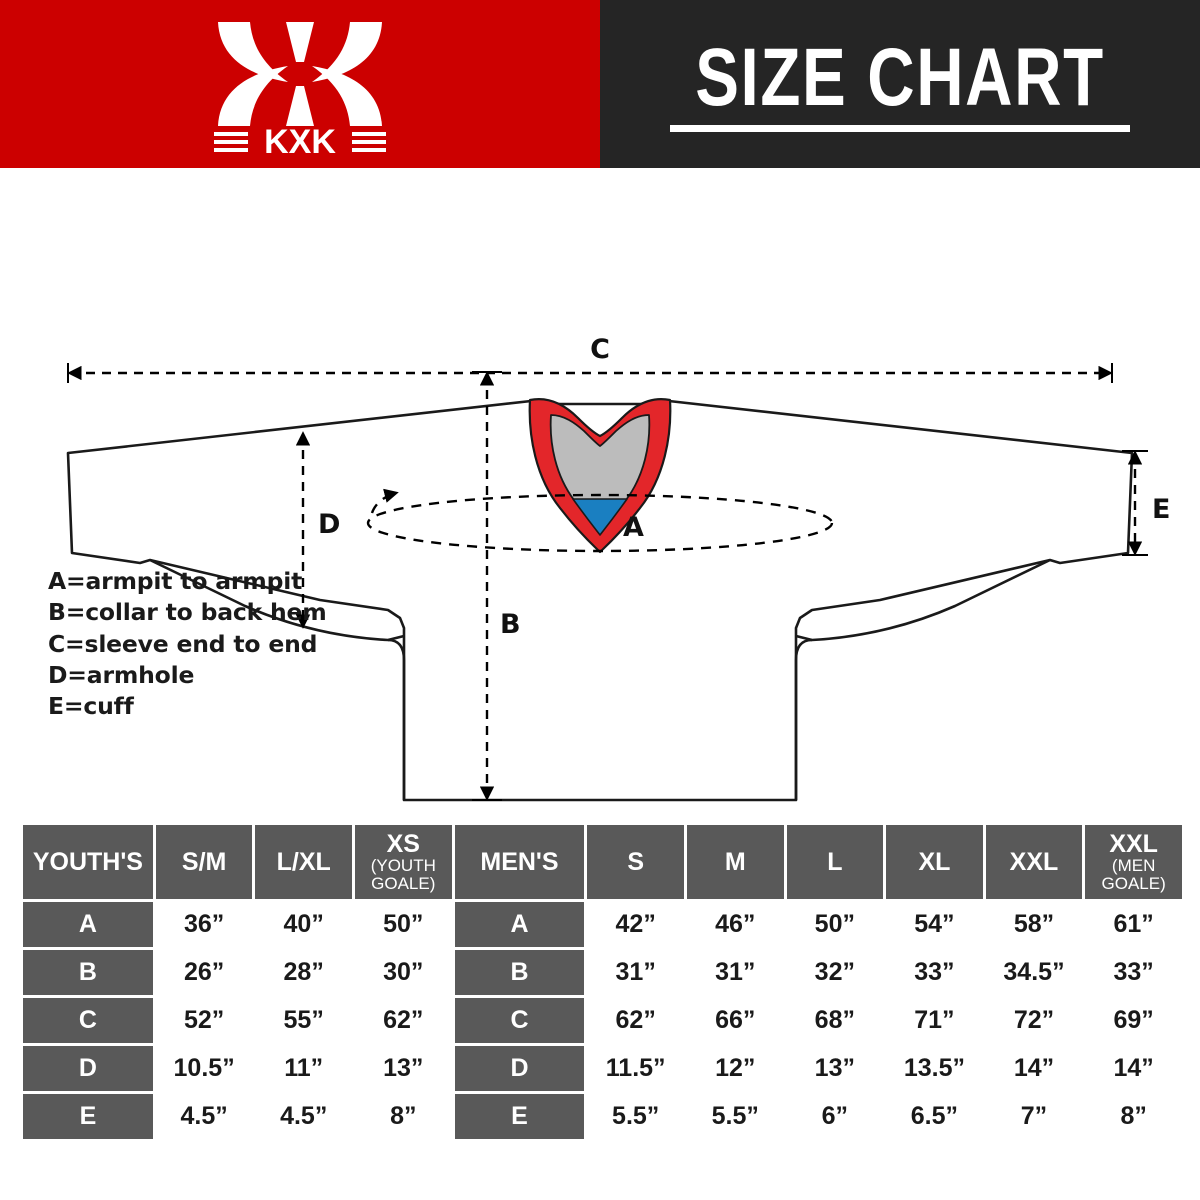 This screenshot has height=1200, width=1200. Describe the element at coordinates (204, 1068) in the screenshot. I see `youth-cell-D-0: 10.5”` at that location.